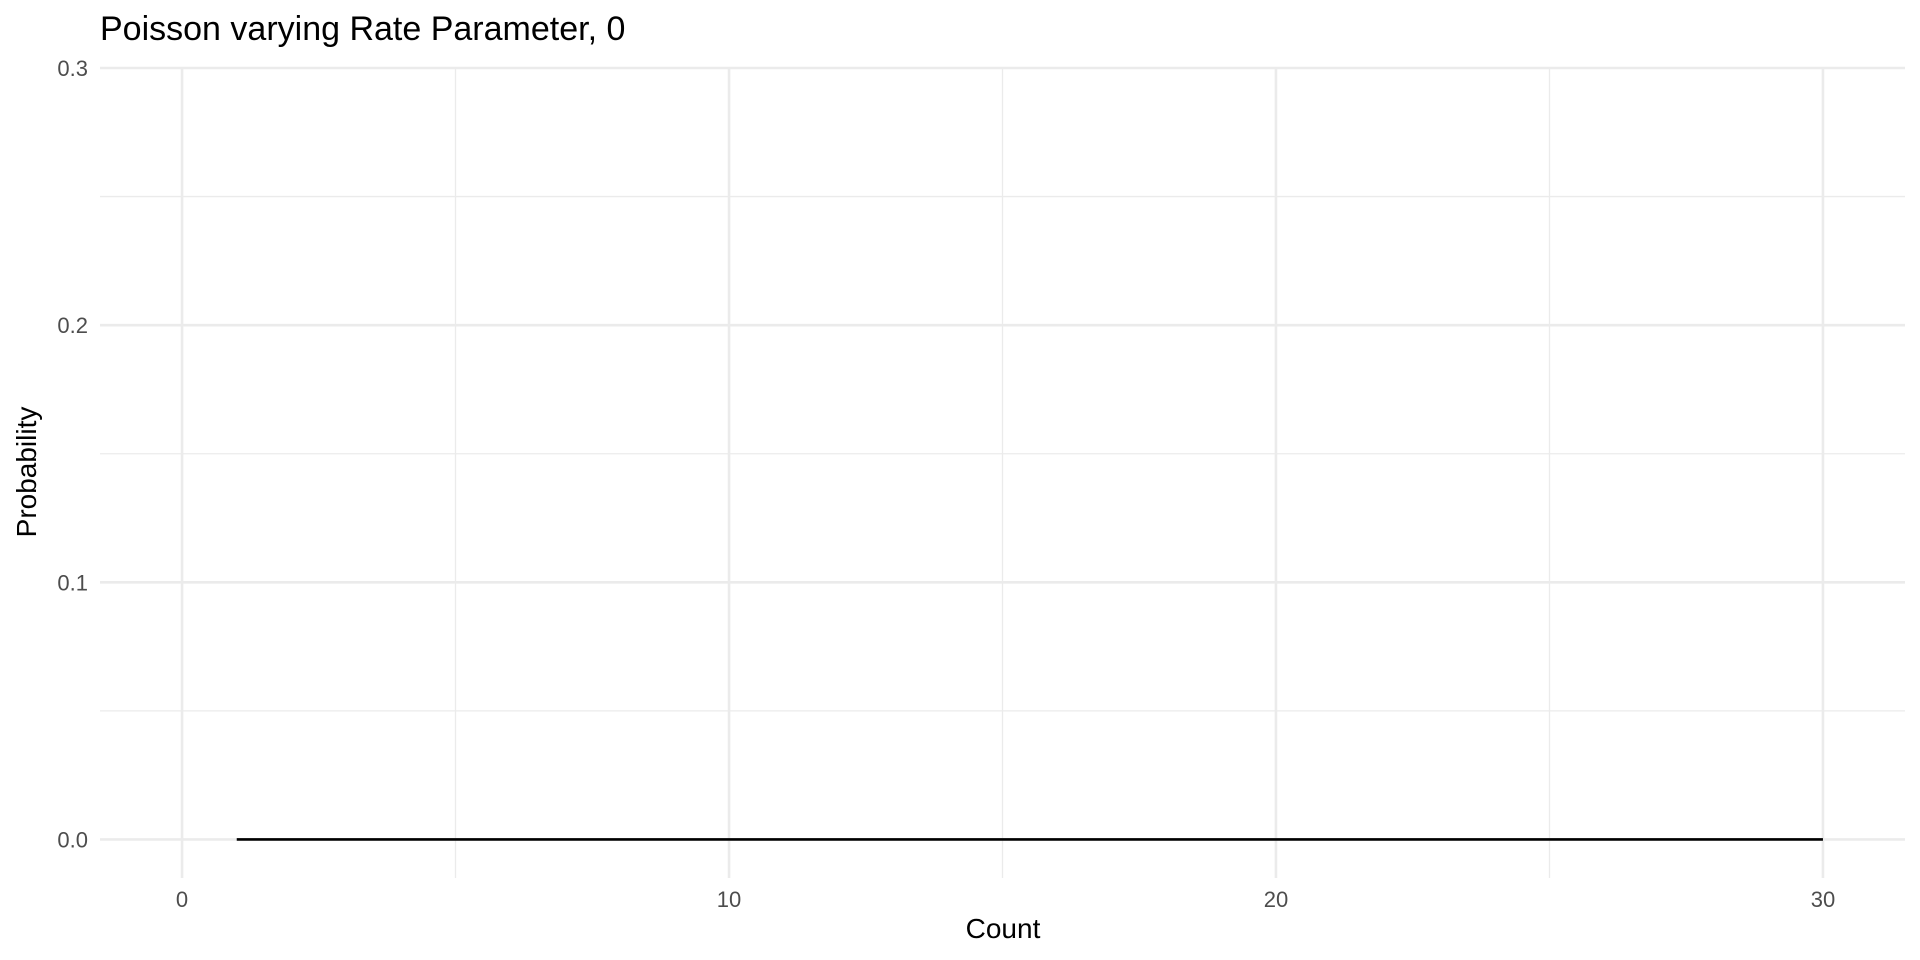 The image size is (1920, 960). What do you see at coordinates (182, 899) in the screenshot?
I see `x-tick-label: 0` at bounding box center [182, 899].